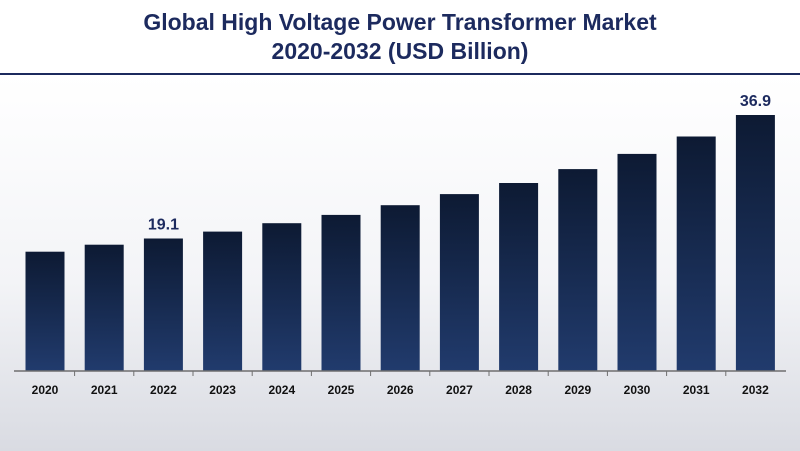  I want to click on x-tick-label-2025: 2025, so click(341, 390).